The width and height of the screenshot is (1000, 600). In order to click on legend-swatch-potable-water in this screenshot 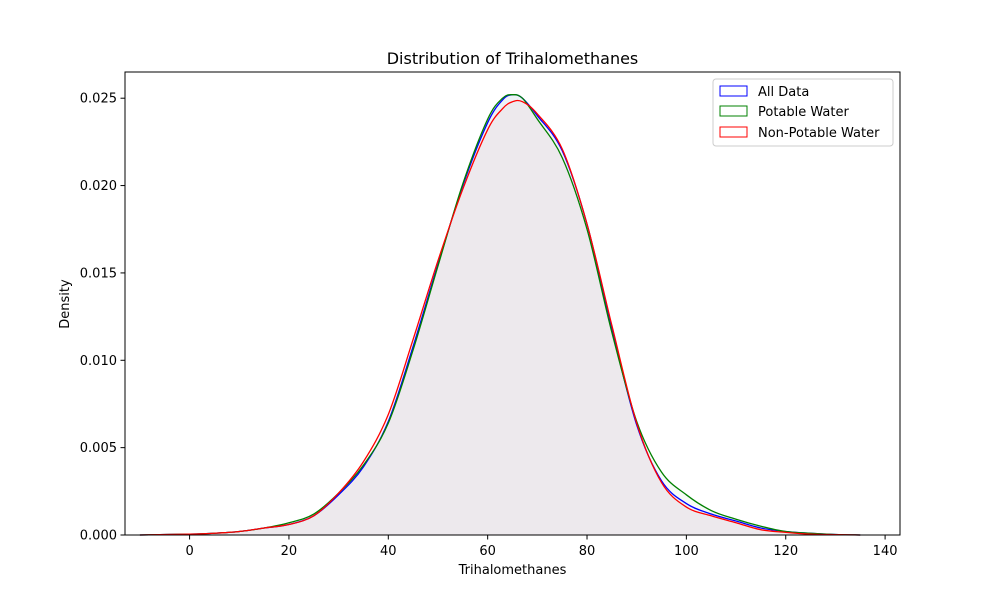, I will do `click(733, 111)`.